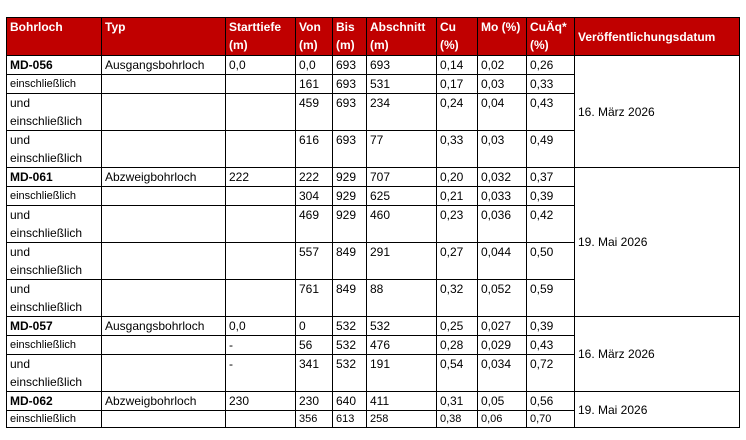 The width and height of the screenshot is (746, 440). What do you see at coordinates (401, 65) in the screenshot?
I see `cell-abschnitt: 693` at bounding box center [401, 65].